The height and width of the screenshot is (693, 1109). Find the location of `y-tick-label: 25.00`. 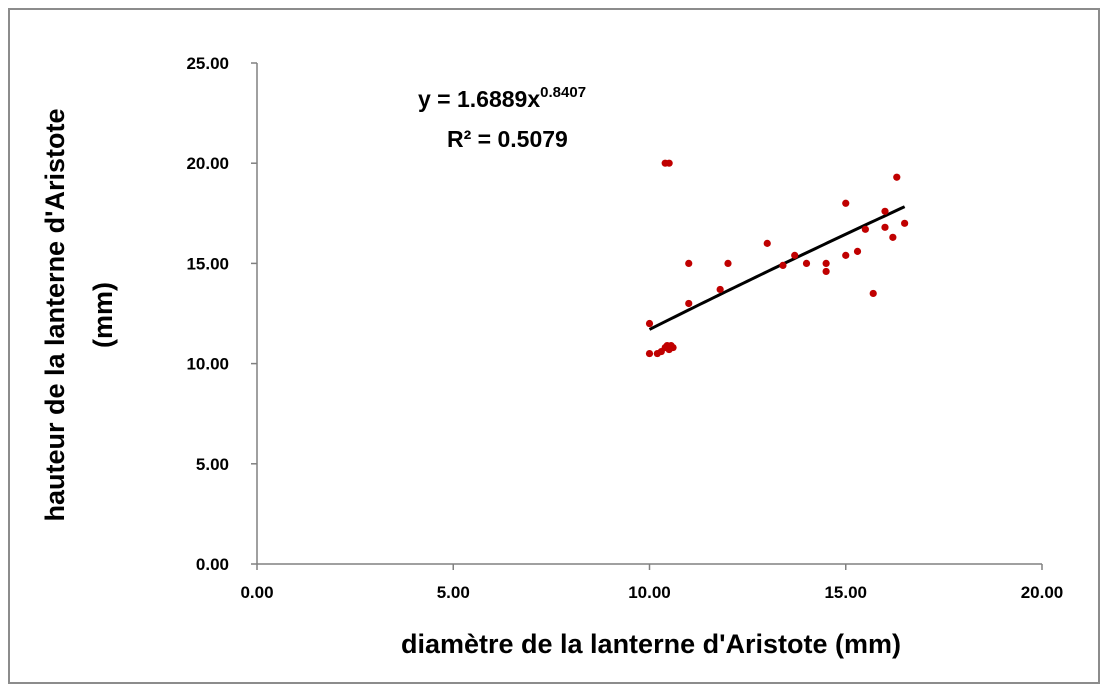

y-tick-label: 25.00 is located at coordinates (207, 63).